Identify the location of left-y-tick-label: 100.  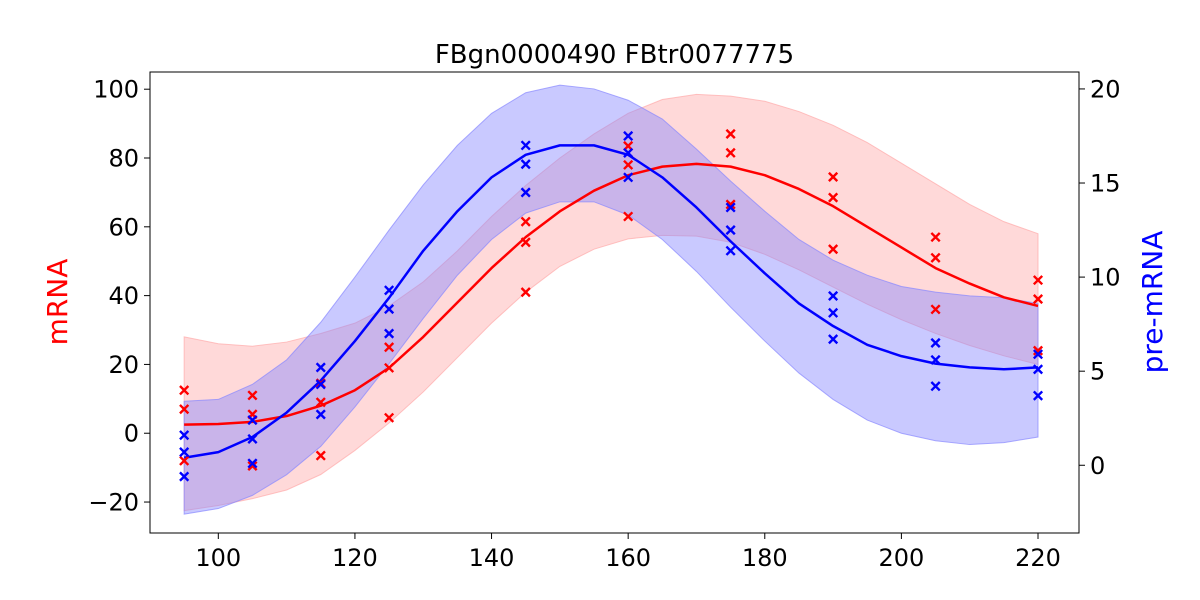
(116, 90).